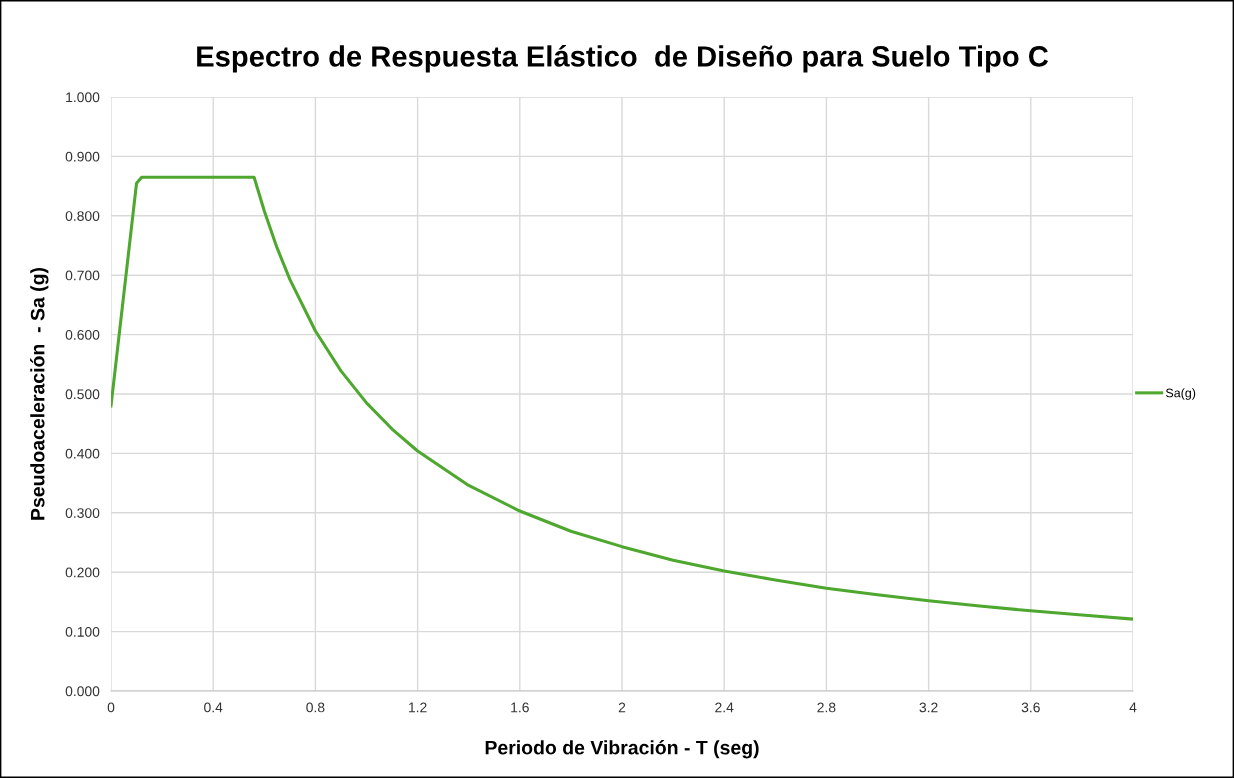 This screenshot has width=1234, height=778. What do you see at coordinates (1133, 707) in the screenshot?
I see `x-tick-label: 4` at bounding box center [1133, 707].